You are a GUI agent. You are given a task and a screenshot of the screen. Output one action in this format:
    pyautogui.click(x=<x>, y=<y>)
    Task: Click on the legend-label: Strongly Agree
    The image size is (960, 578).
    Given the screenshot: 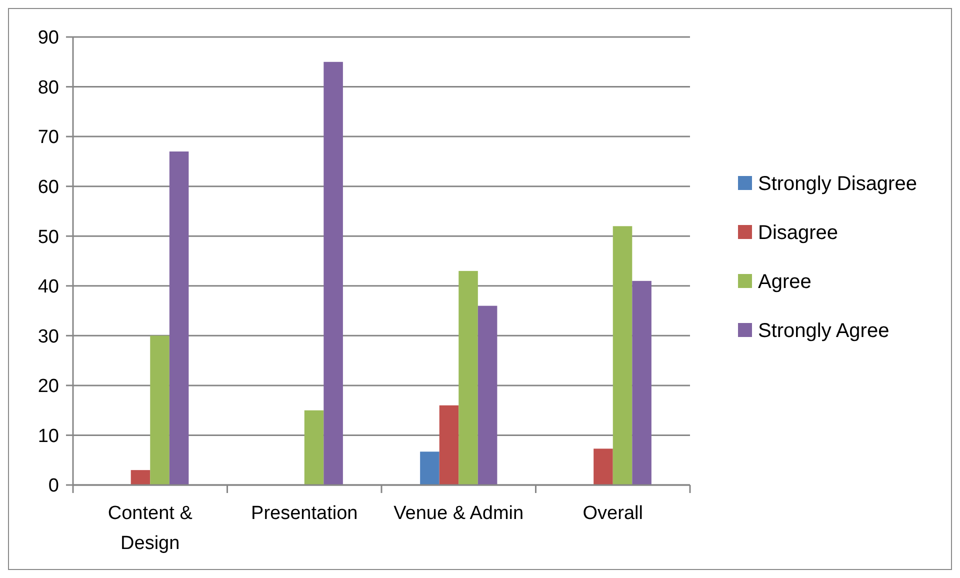 What is the action you would take?
    pyautogui.click(x=824, y=331)
    